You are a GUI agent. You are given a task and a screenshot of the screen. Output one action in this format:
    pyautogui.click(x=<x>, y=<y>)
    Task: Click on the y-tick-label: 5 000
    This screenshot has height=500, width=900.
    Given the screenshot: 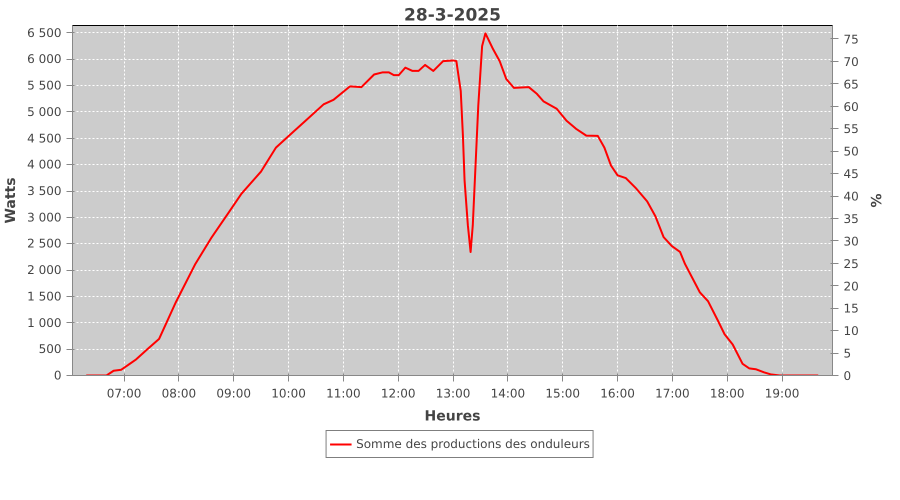 What is the action you would take?
    pyautogui.click(x=44, y=111)
    